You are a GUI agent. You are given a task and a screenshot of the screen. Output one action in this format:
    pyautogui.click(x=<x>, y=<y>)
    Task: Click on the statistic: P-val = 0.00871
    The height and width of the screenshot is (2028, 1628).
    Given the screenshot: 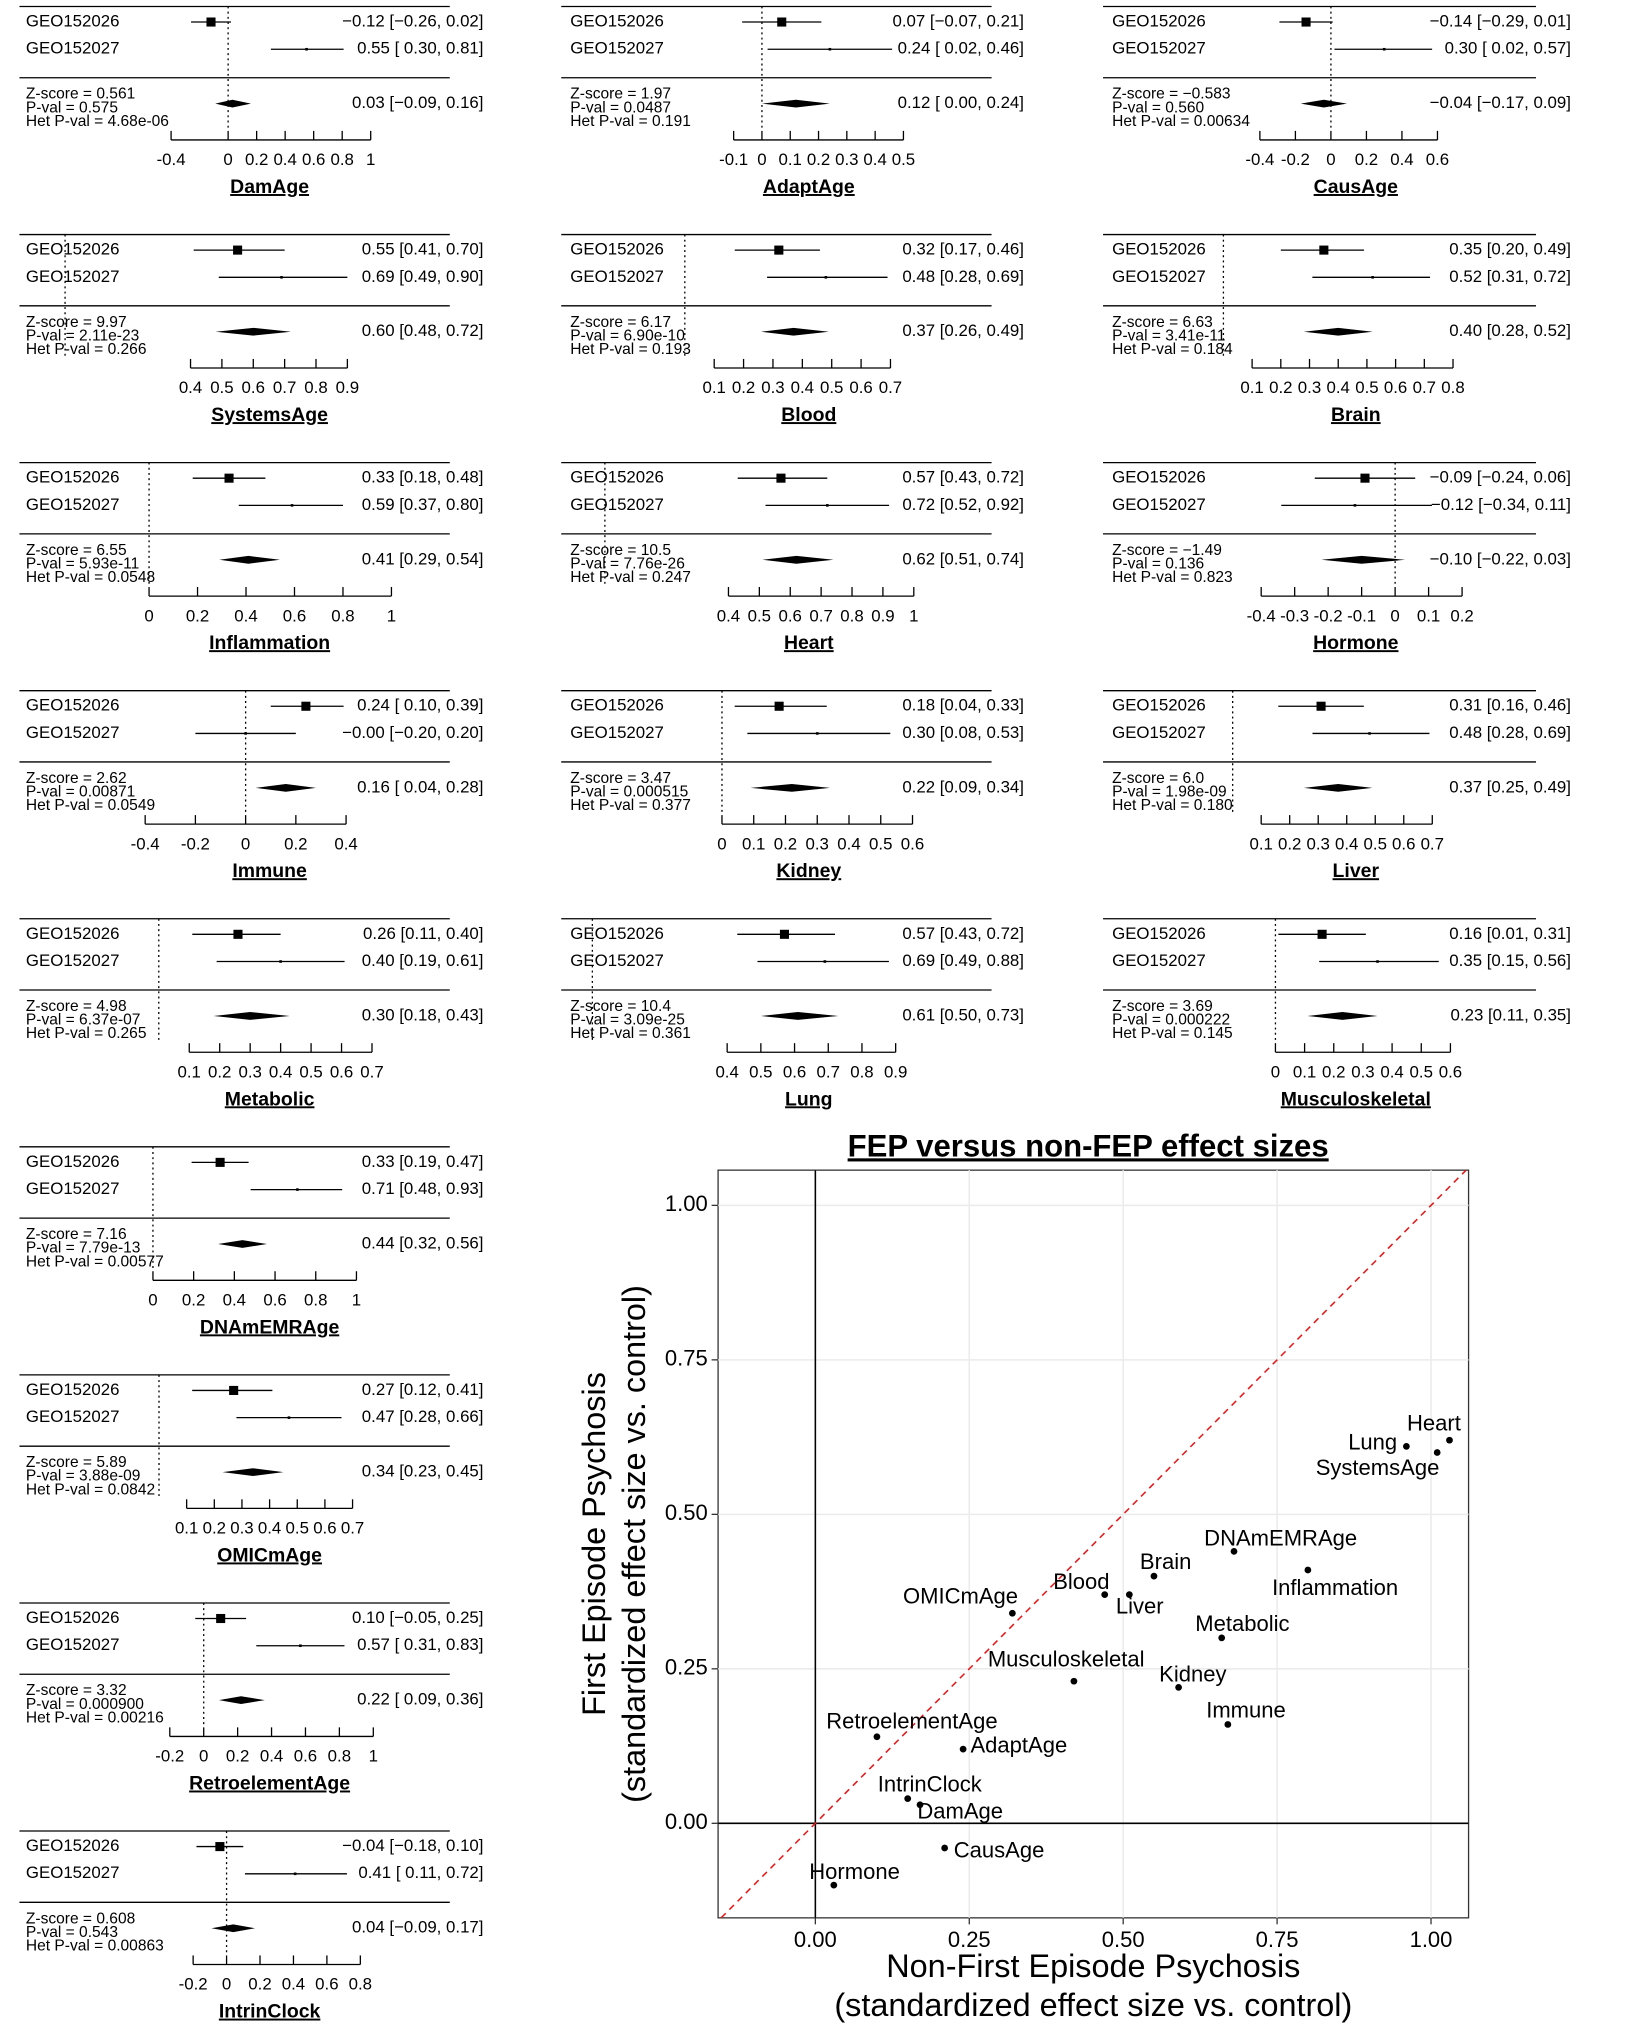 What is the action you would take?
    pyautogui.click(x=80, y=792)
    